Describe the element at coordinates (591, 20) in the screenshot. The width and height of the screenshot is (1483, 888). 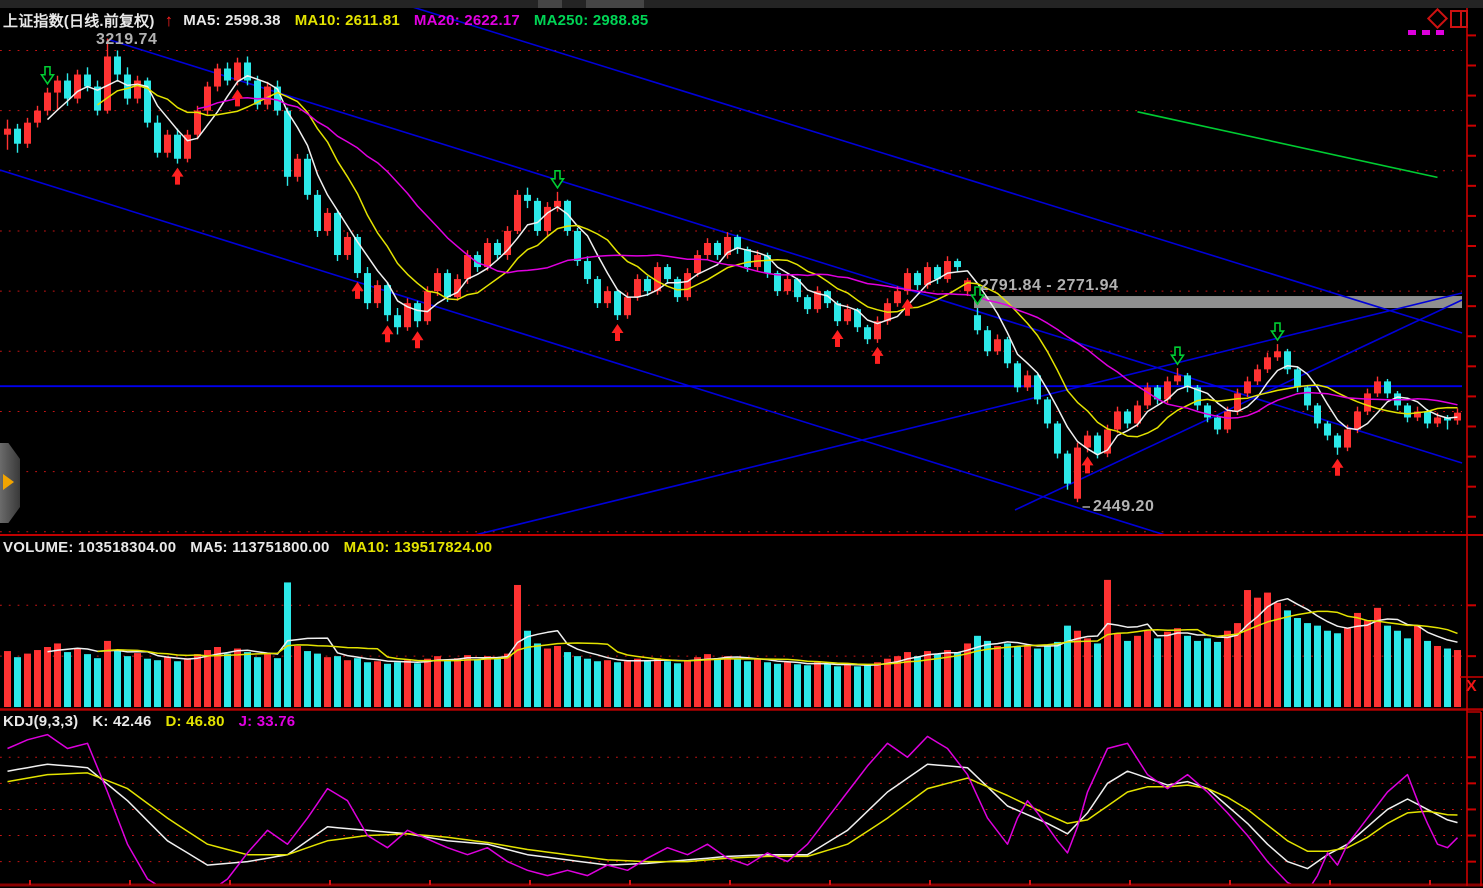
I see `ma250-value: MA250: 2988.85` at that location.